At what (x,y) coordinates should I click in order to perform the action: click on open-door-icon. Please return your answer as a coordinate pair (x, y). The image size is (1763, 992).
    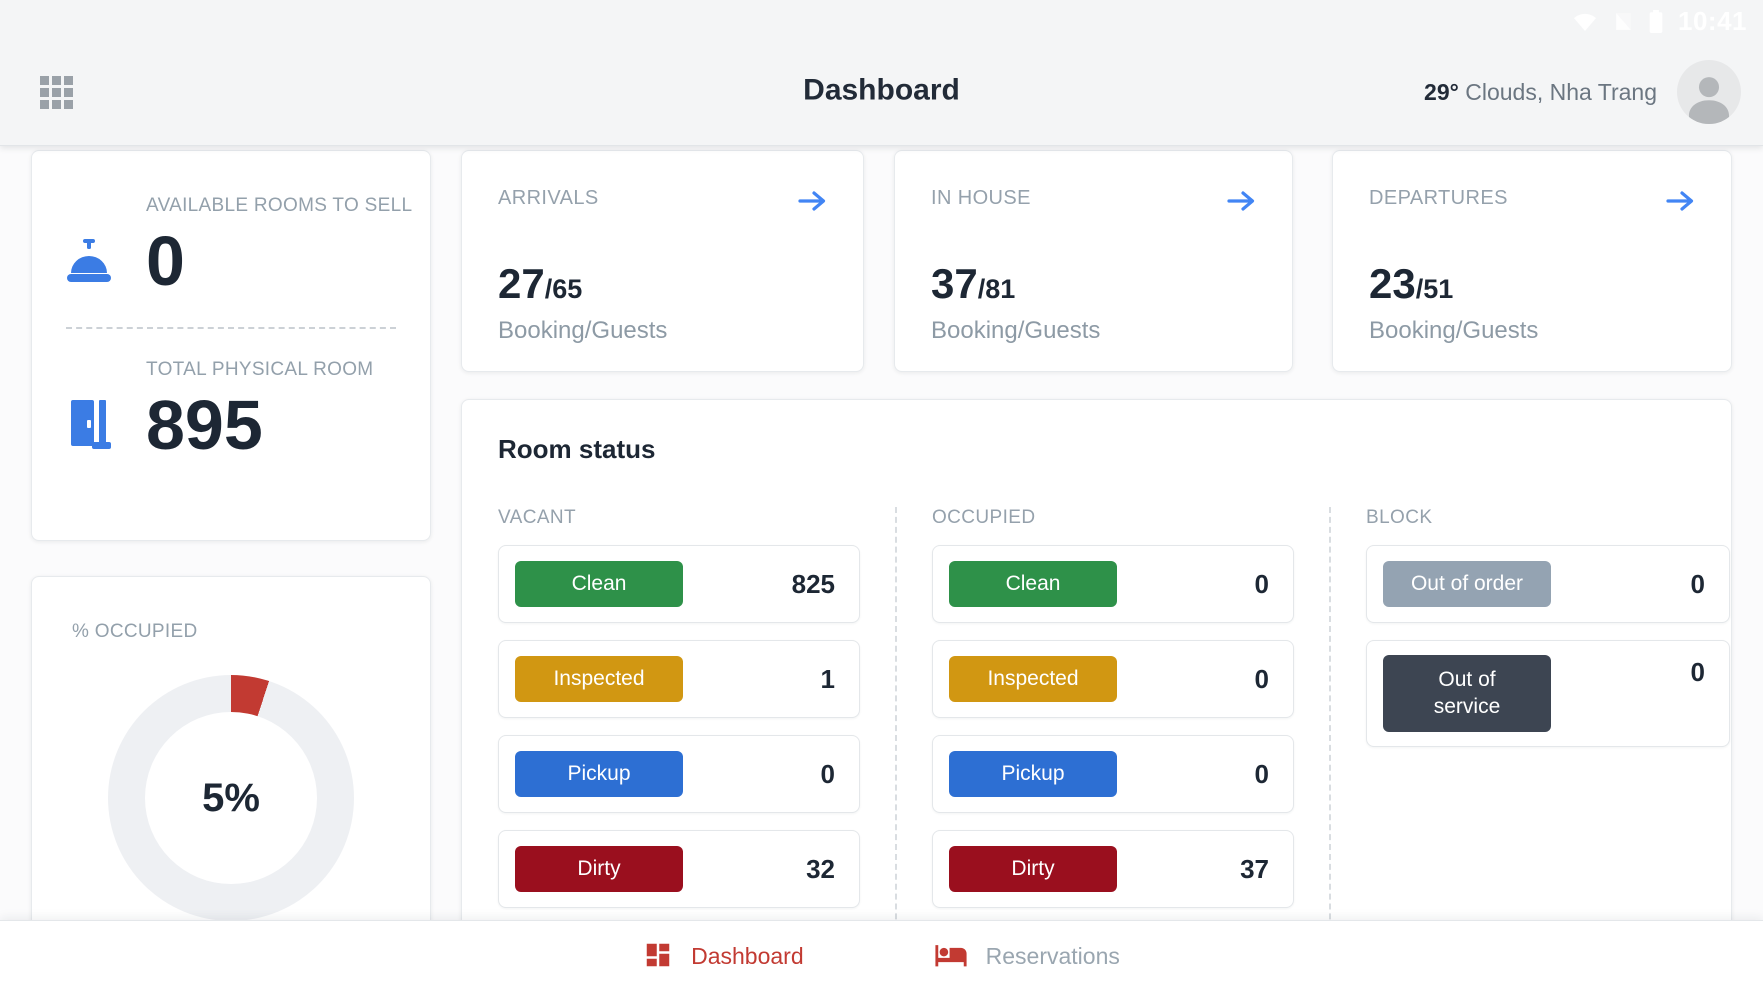
    Looking at the image, I should click on (89, 425).